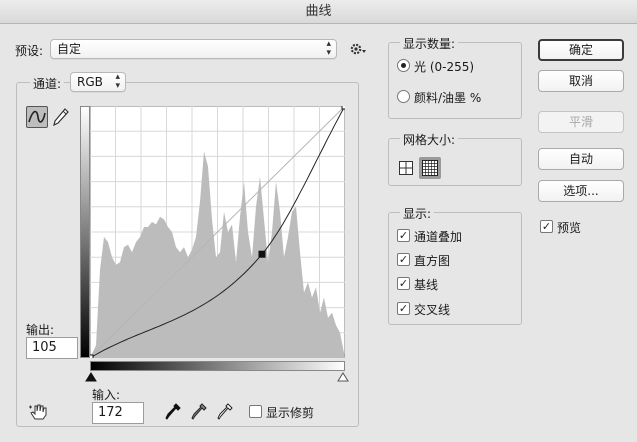 The width and height of the screenshot is (637, 442). What do you see at coordinates (426, 285) in the screenshot?
I see `baseline-label: 基线` at bounding box center [426, 285].